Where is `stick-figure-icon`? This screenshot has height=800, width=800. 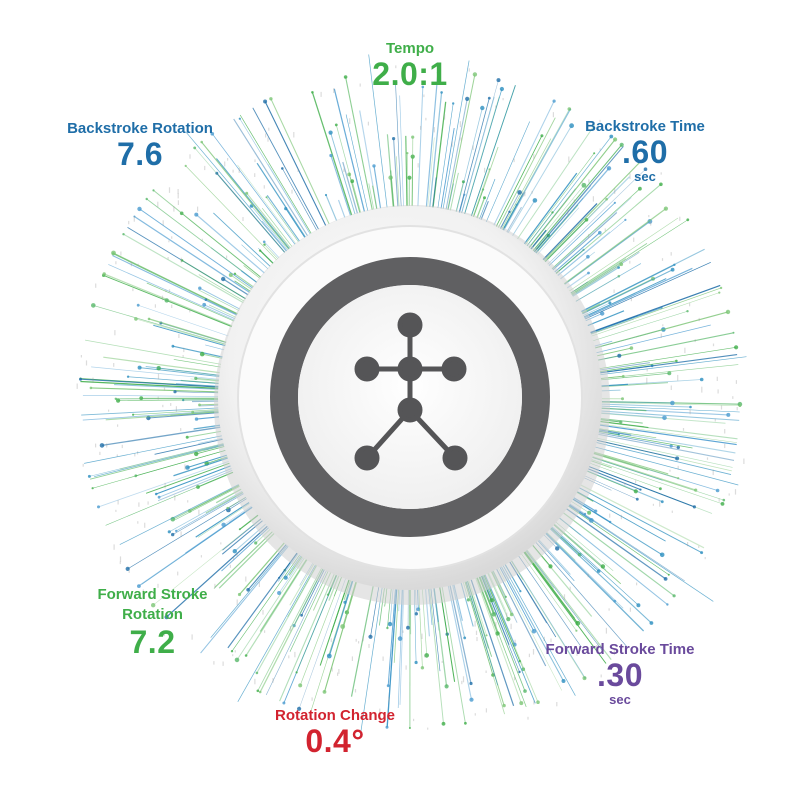 stick-figure-icon is located at coordinates (411, 391).